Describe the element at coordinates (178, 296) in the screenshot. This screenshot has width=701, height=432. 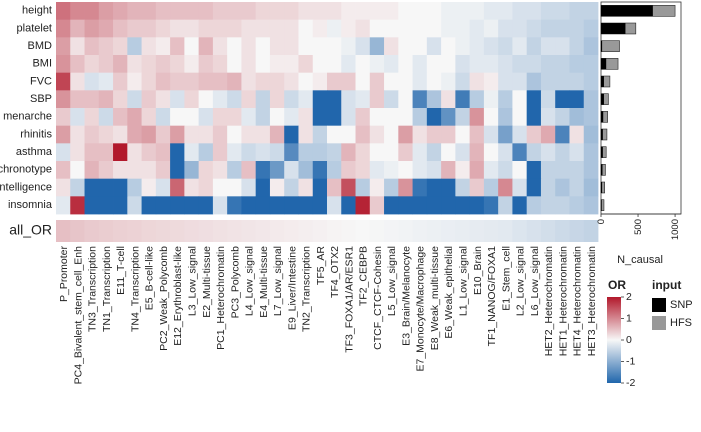
I see `column-label: E12_Erythroblast-like` at that location.